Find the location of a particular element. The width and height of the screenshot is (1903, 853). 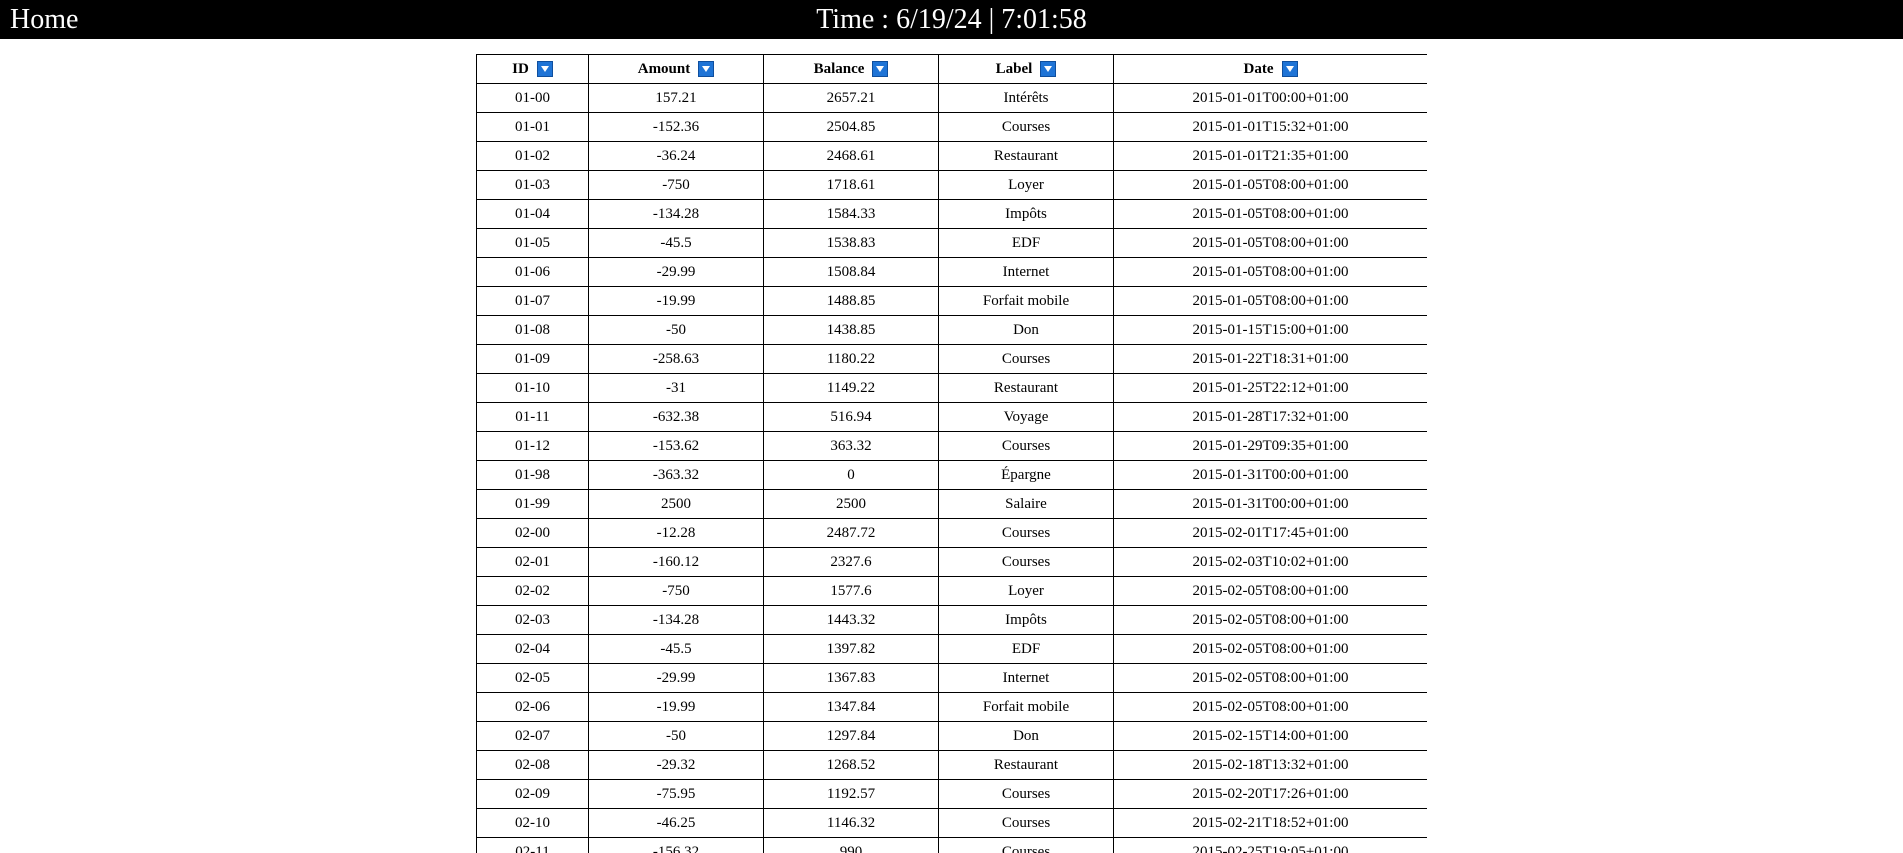

cell-id: 02-06 is located at coordinates (532, 707).